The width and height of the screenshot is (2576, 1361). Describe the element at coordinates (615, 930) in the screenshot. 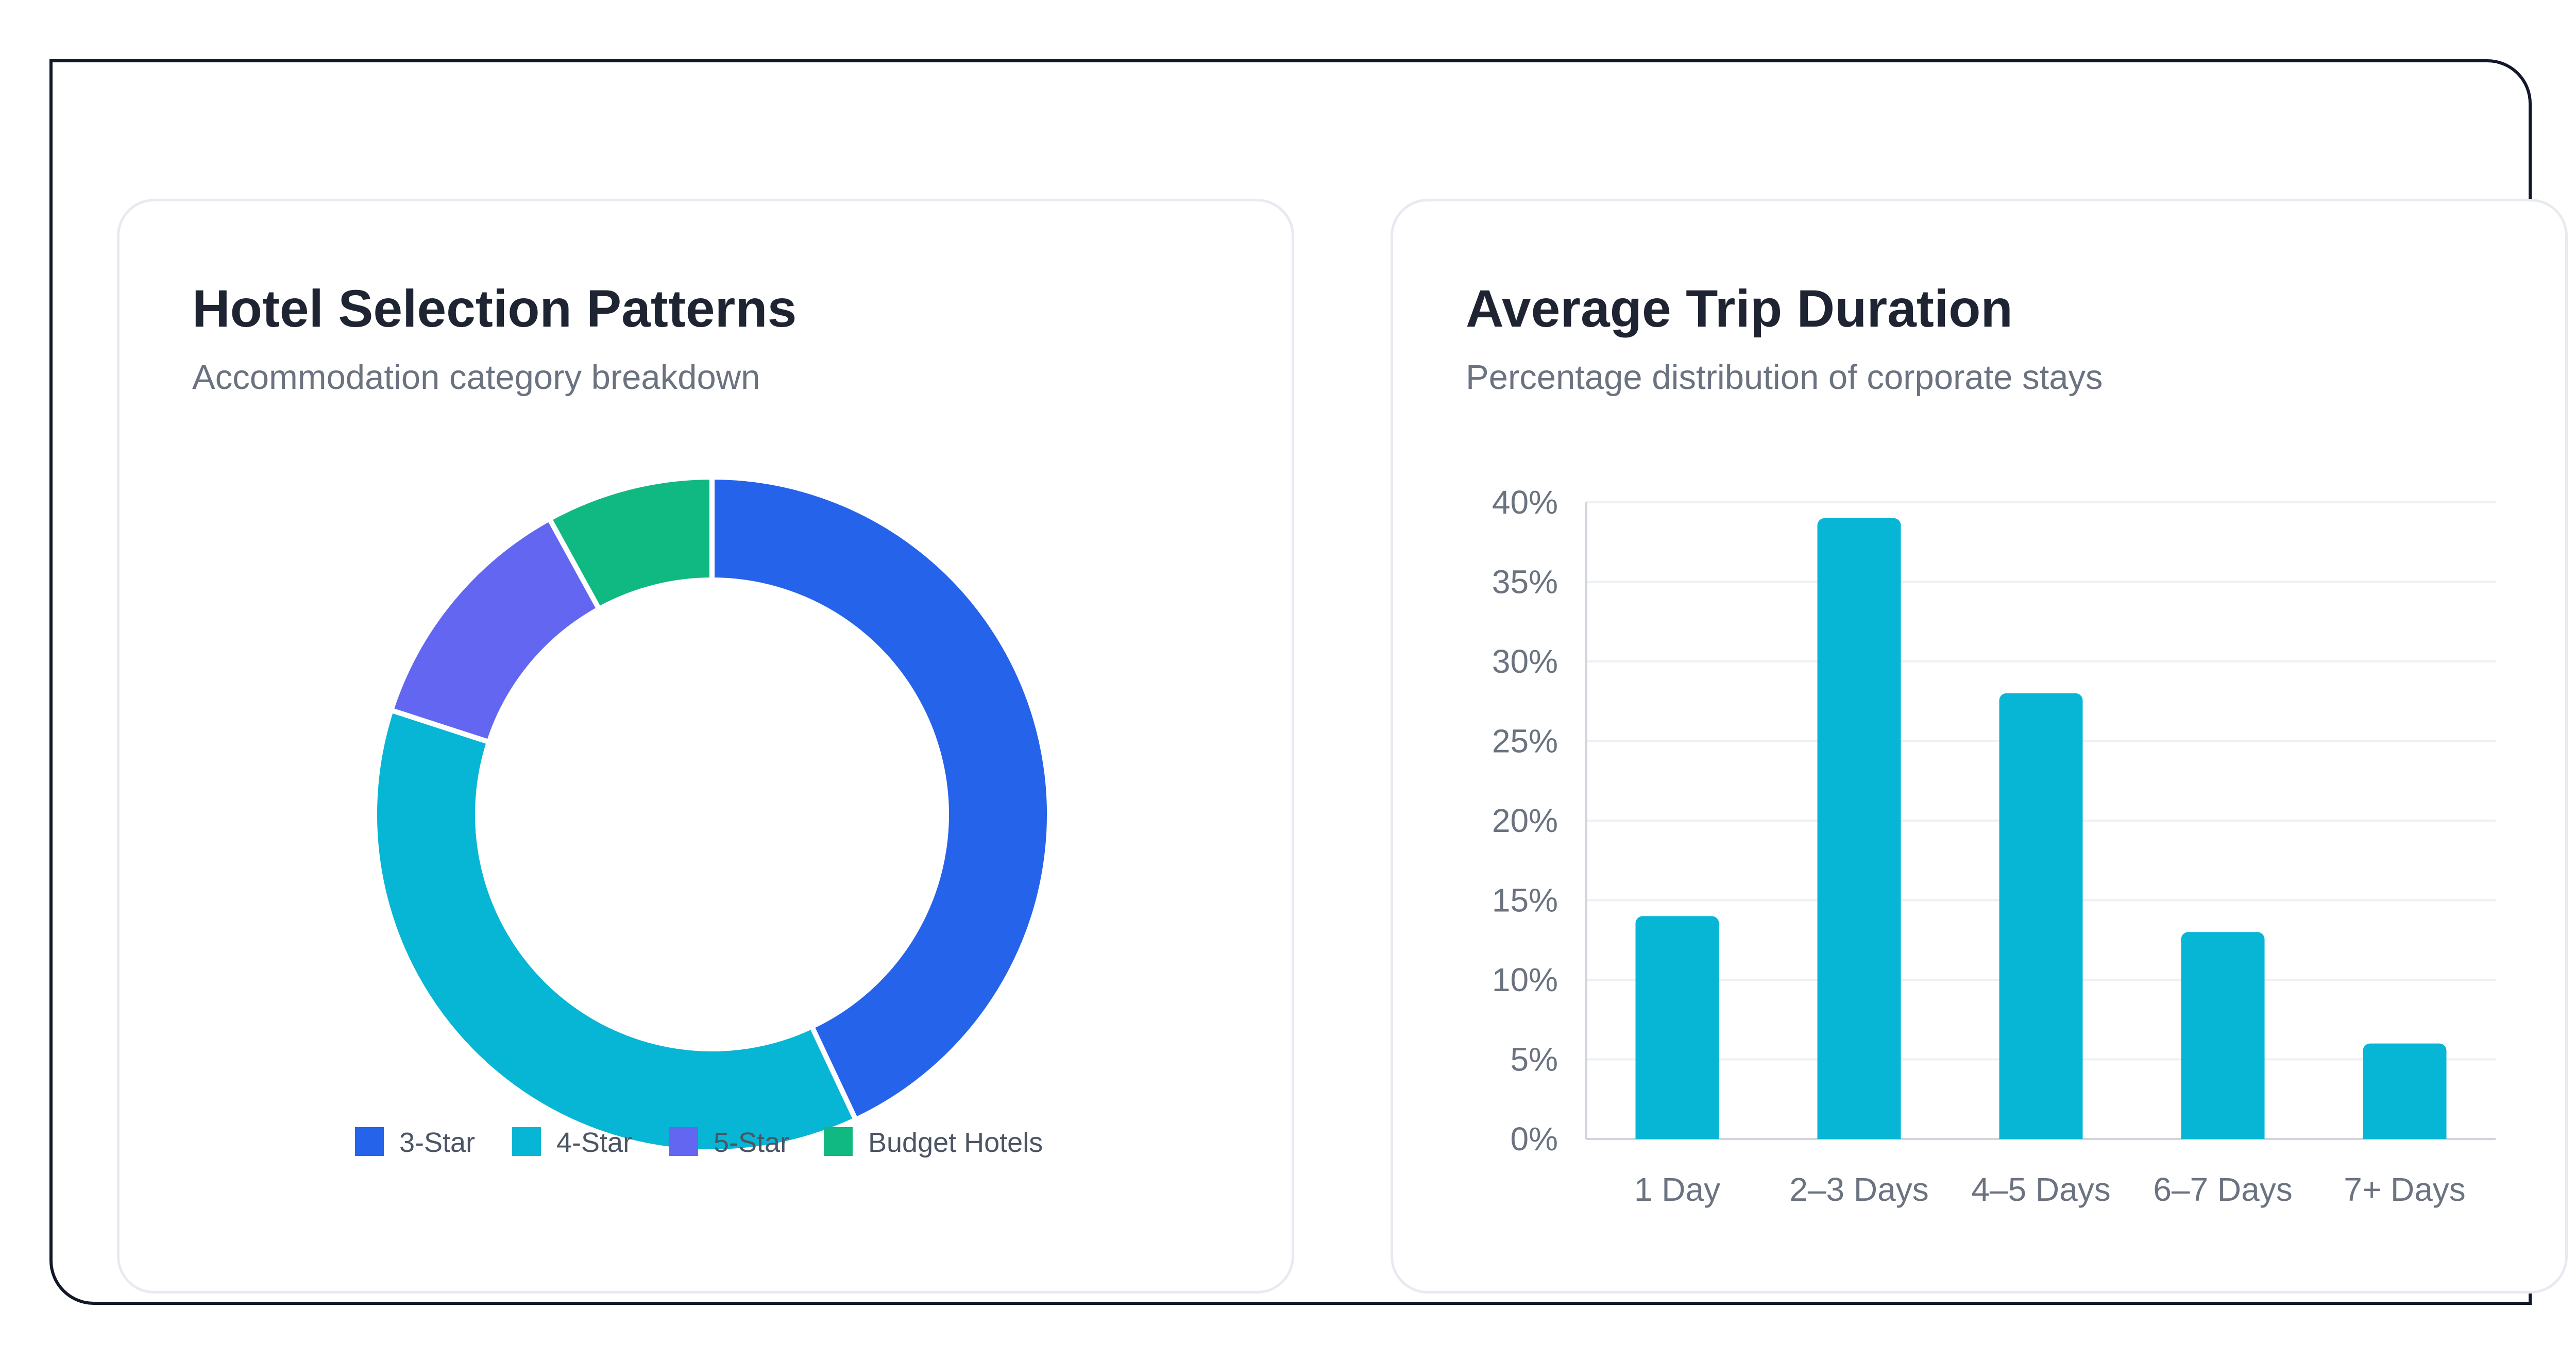

I see `donut-slice-4-star` at that location.